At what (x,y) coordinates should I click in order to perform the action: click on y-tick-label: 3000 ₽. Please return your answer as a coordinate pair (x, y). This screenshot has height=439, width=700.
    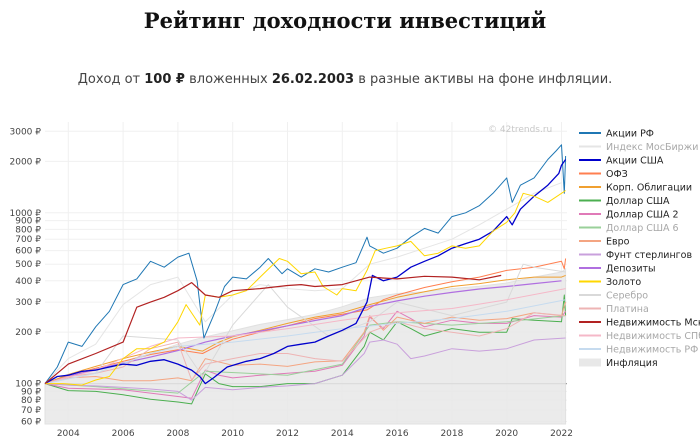
    Looking at the image, I should click on (26, 132).